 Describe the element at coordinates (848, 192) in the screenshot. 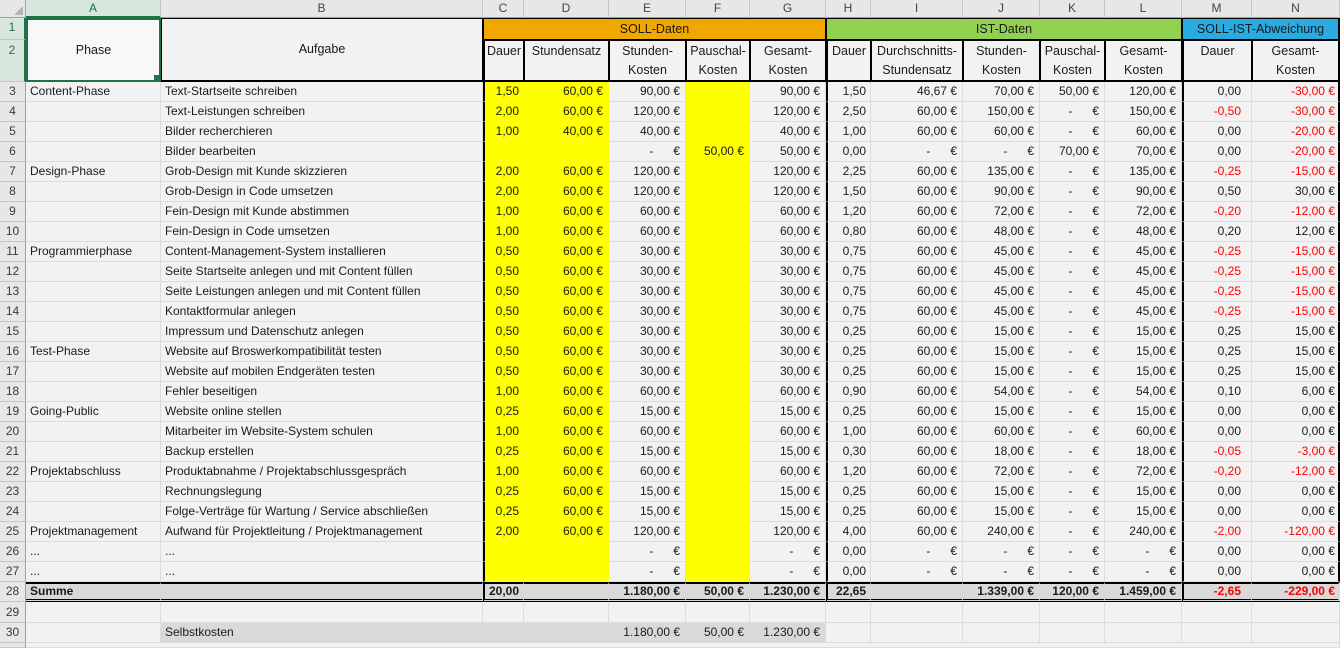

I see `cell-ist-dauer: 1,50` at that location.